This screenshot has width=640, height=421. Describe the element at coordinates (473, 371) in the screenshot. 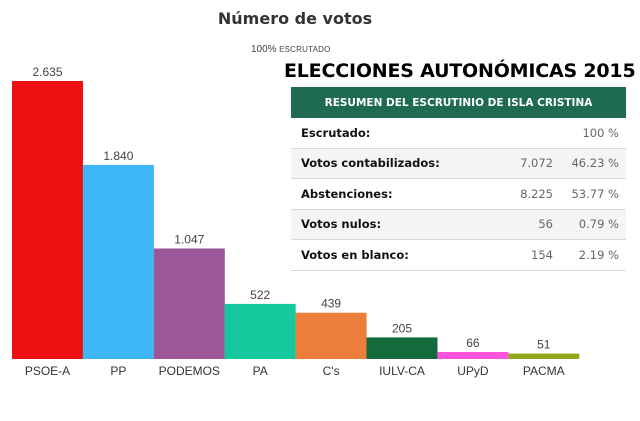

I see `category-label: UPyD` at that location.